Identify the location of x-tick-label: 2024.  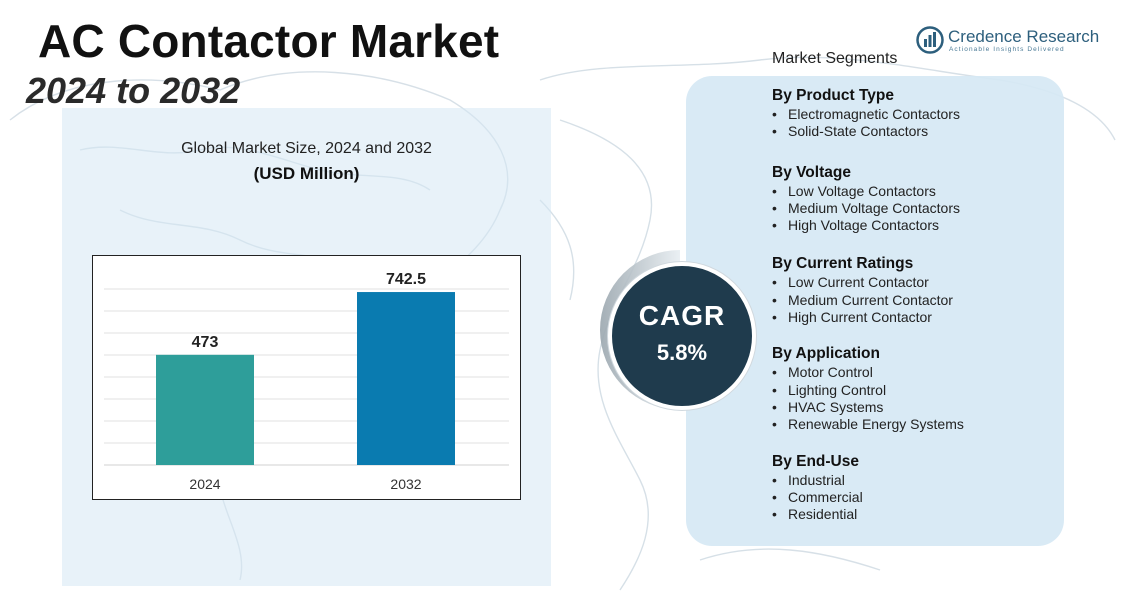
(204, 484).